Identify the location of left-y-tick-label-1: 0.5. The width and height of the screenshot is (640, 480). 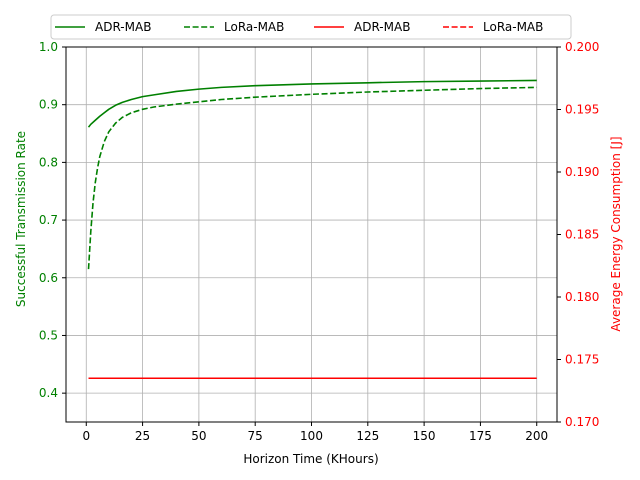
(48, 335).